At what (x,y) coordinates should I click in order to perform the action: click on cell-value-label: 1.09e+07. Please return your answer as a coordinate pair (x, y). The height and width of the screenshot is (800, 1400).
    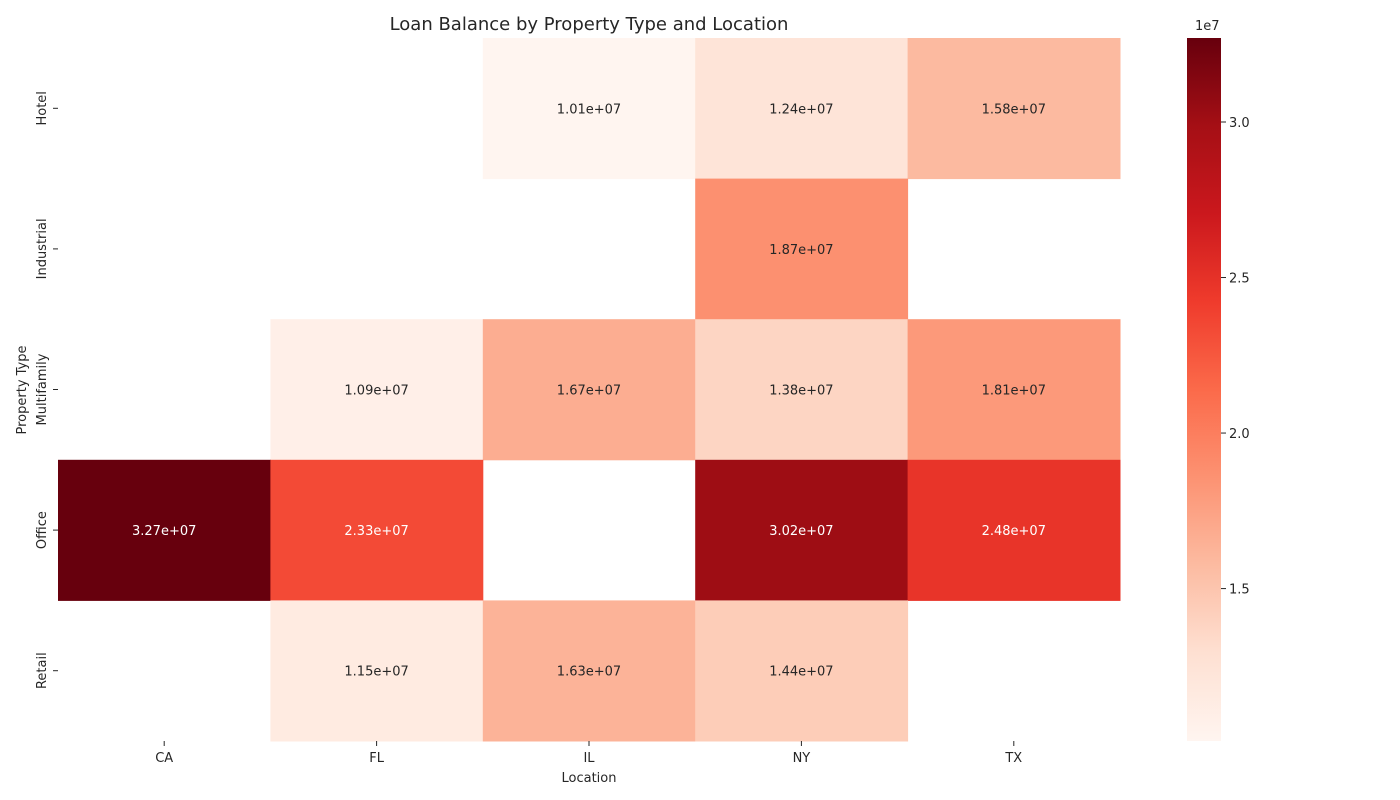
    Looking at the image, I should click on (376, 391).